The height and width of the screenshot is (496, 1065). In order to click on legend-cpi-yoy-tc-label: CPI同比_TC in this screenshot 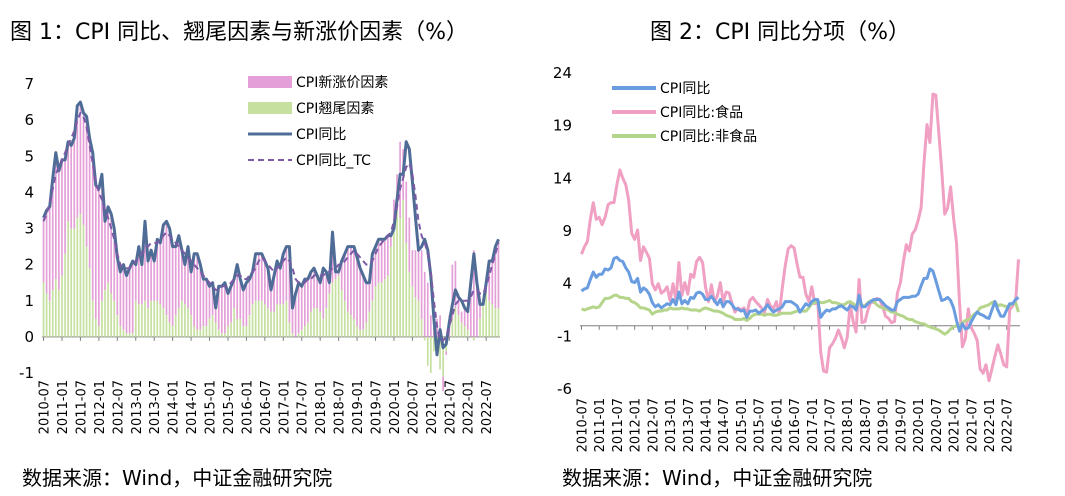, I will do `click(333, 161)`.